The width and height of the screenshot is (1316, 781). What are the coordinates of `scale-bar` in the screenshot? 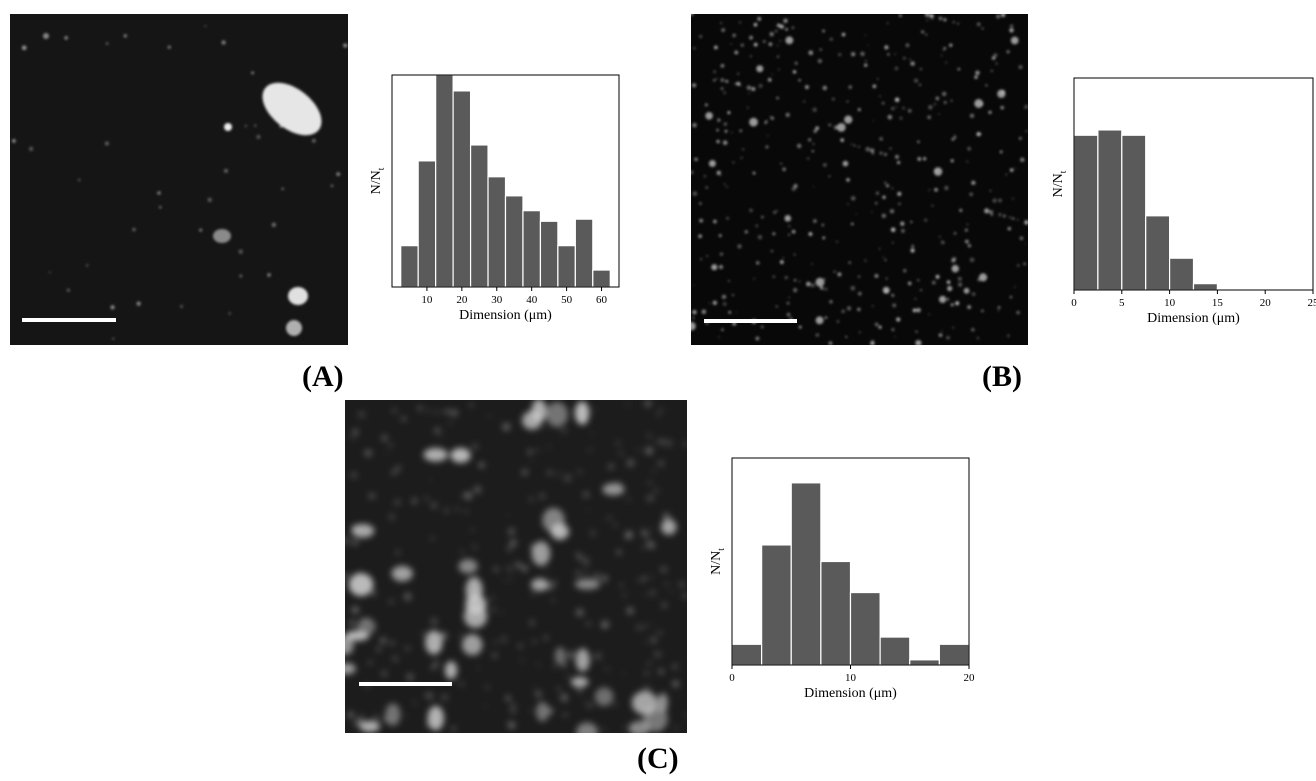 It's located at (69, 320).